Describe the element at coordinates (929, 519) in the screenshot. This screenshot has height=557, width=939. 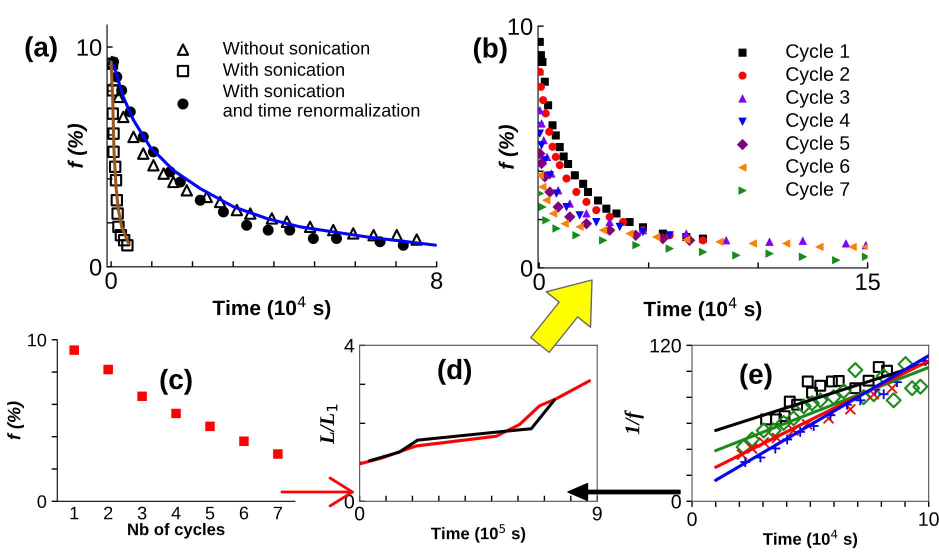
I see `x-tick-label: 10` at that location.